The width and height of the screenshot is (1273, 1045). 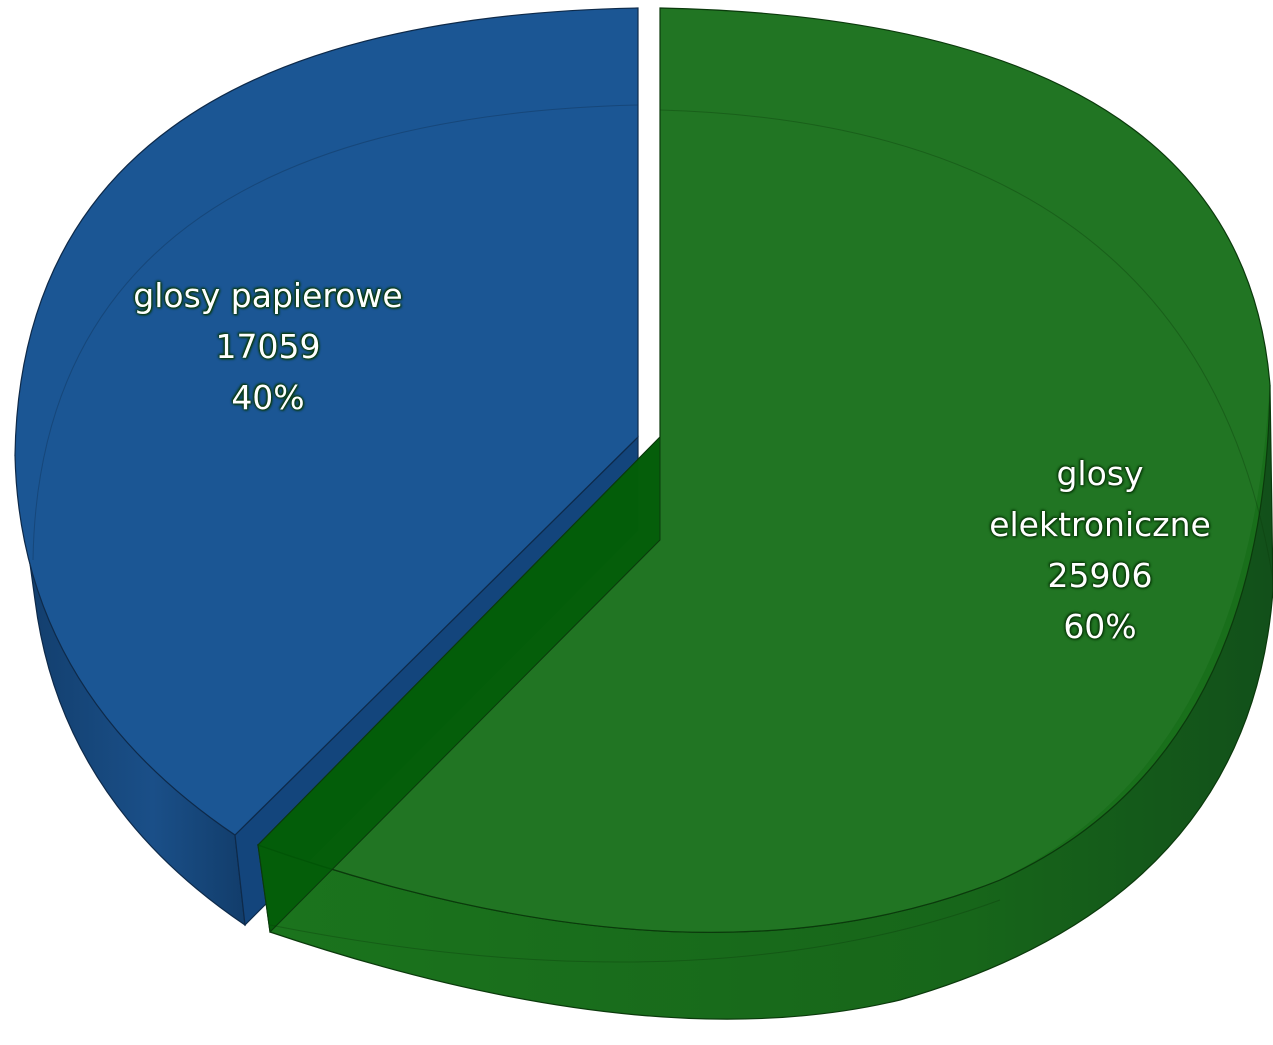 What do you see at coordinates (1100, 626) in the screenshot?
I see `label-electronic-percent: 60%` at bounding box center [1100, 626].